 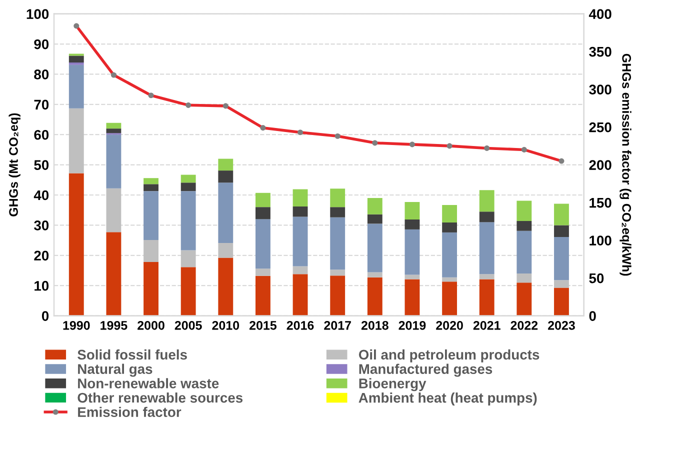 What do you see at coordinates (300, 325) in the screenshot?
I see `x-tick-label: 2016` at bounding box center [300, 325].